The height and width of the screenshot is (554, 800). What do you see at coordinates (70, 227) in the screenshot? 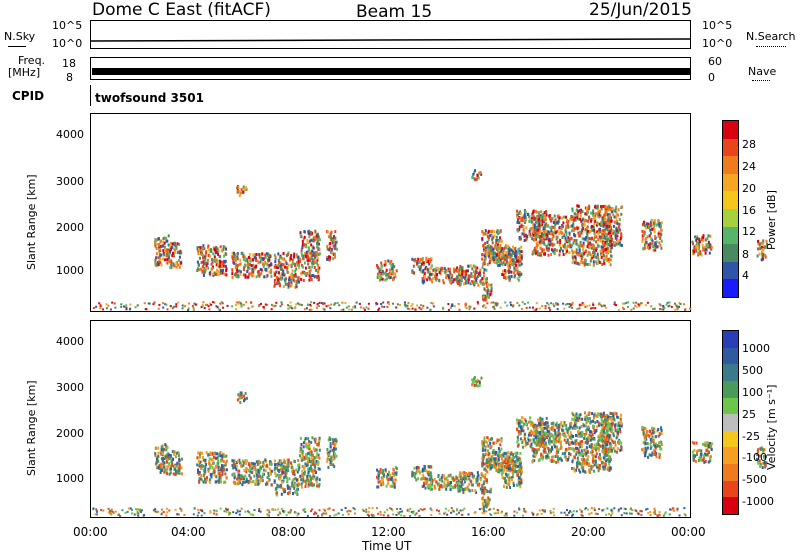
I see `power-ytick-2000: 2000` at bounding box center [70, 227].